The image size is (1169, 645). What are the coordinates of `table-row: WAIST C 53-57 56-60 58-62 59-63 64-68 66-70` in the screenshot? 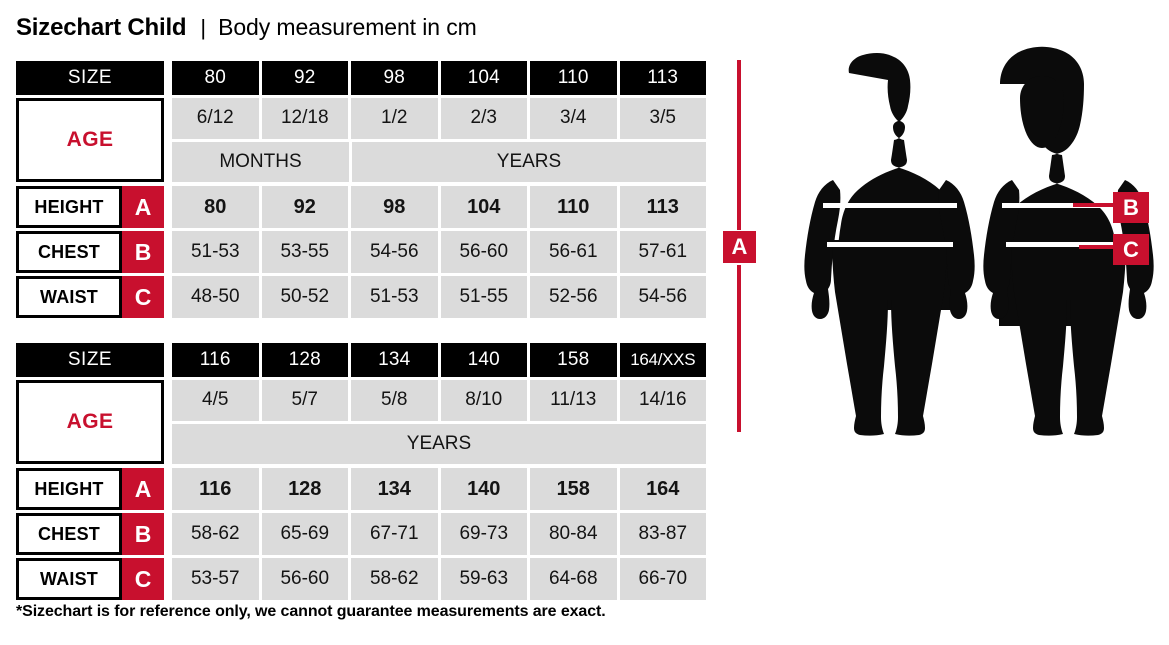 It's located at (361, 579).